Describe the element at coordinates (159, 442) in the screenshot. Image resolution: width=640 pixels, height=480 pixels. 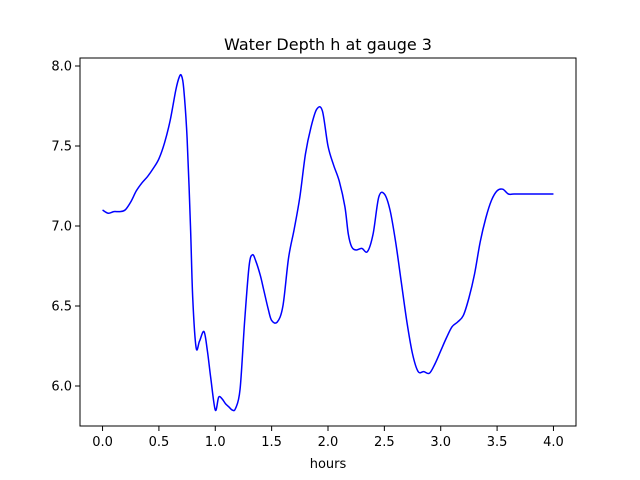
I see `x-tick-label: 0.5` at that location.